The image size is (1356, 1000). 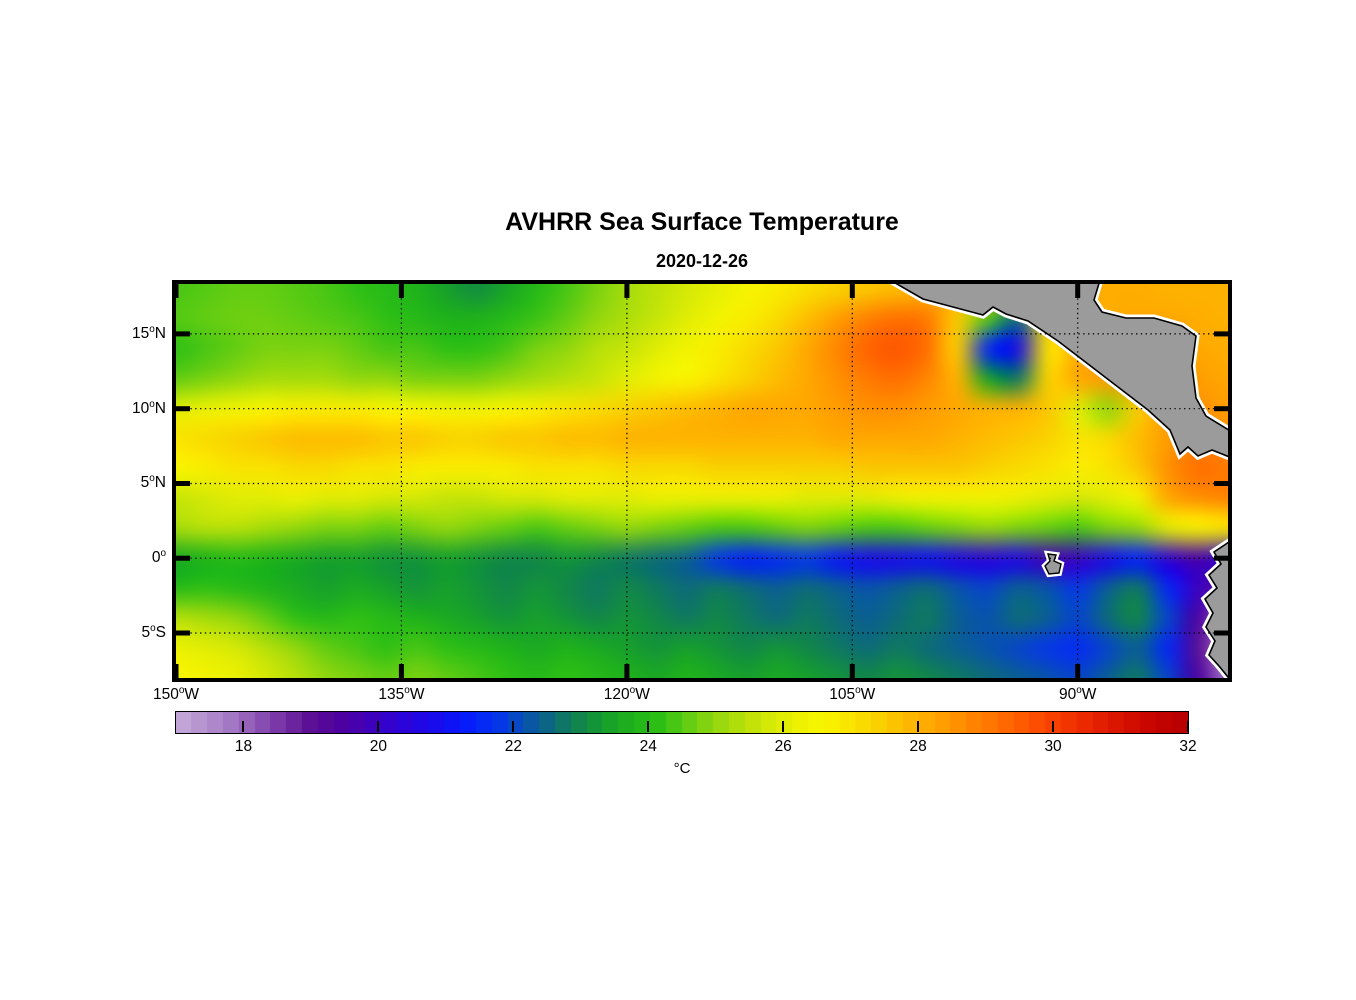 I want to click on colorbar-tick-label-28: 28, so click(x=918, y=746).